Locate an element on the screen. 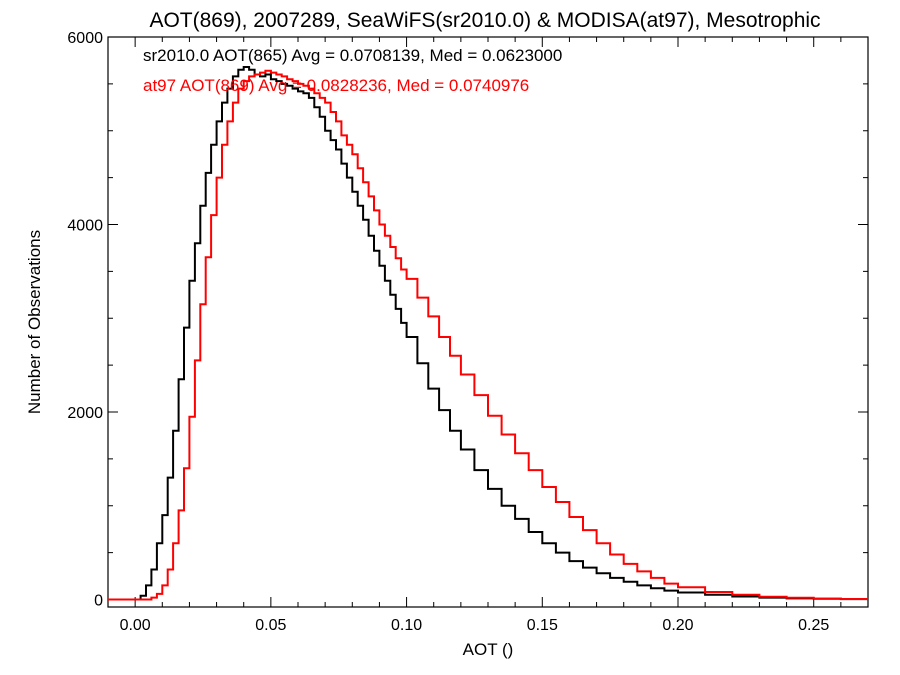 Image resolution: width=900 pixels, height=675 pixels. x-tick-label: 0.15 is located at coordinates (542, 625).